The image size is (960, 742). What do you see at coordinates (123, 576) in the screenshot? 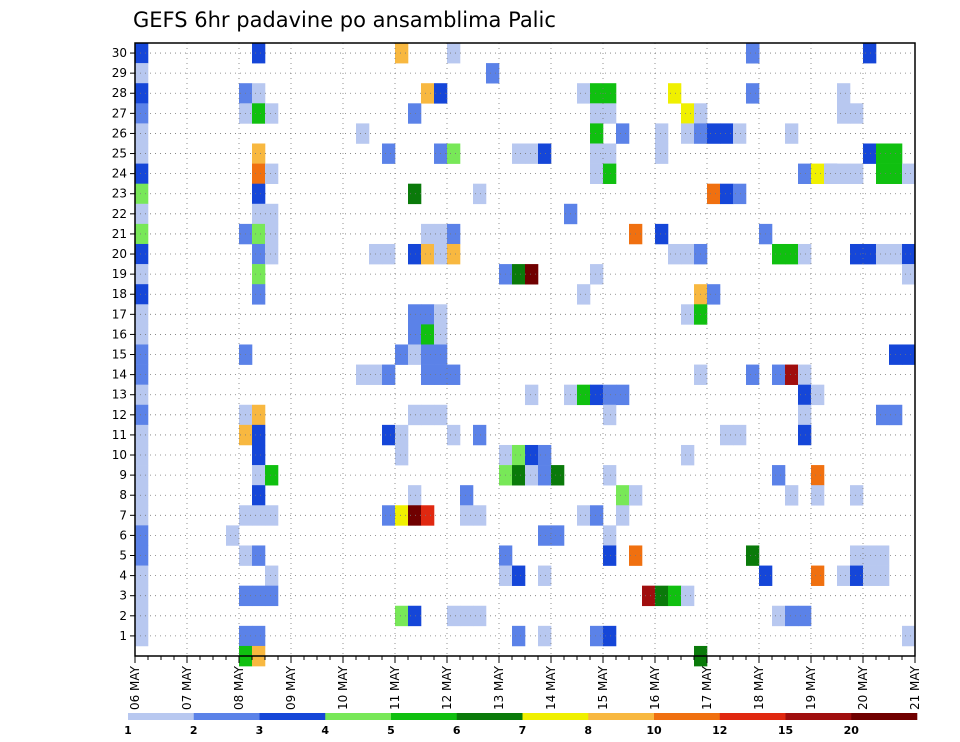
I see `y-tick-label: 4` at bounding box center [123, 576].